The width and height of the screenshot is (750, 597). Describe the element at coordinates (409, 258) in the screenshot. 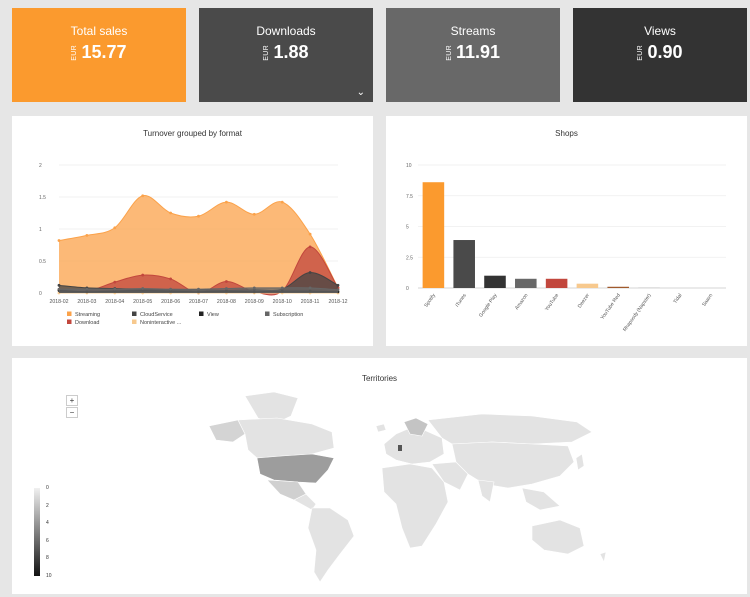

I see `y-tick-label: 2.5` at that location.